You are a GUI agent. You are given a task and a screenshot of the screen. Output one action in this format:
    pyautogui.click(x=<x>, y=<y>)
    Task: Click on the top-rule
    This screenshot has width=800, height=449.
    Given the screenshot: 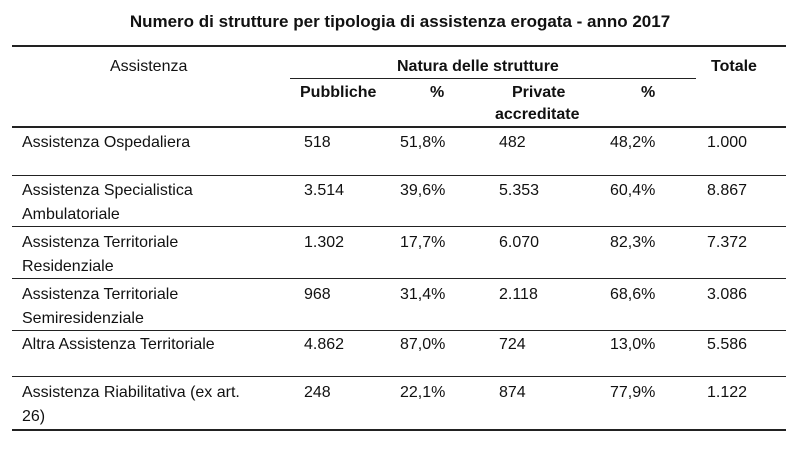 What is the action you would take?
    pyautogui.click(x=399, y=46)
    